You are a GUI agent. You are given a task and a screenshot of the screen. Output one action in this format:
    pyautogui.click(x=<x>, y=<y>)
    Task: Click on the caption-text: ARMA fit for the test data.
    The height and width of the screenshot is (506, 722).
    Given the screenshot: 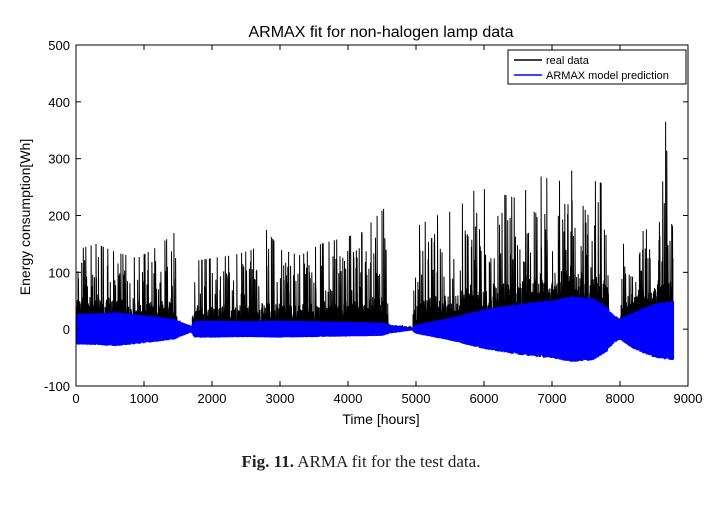 What is the action you would take?
    pyautogui.click(x=389, y=461)
    